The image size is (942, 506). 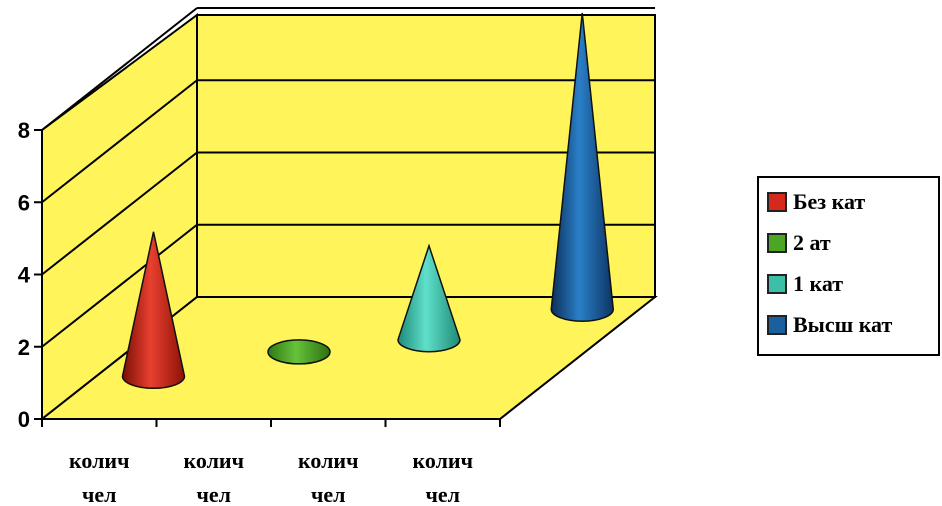 What do you see at coordinates (848, 266) in the screenshot?
I see `legend: Без кат 2 ат 1 кат Высш кат` at bounding box center [848, 266].